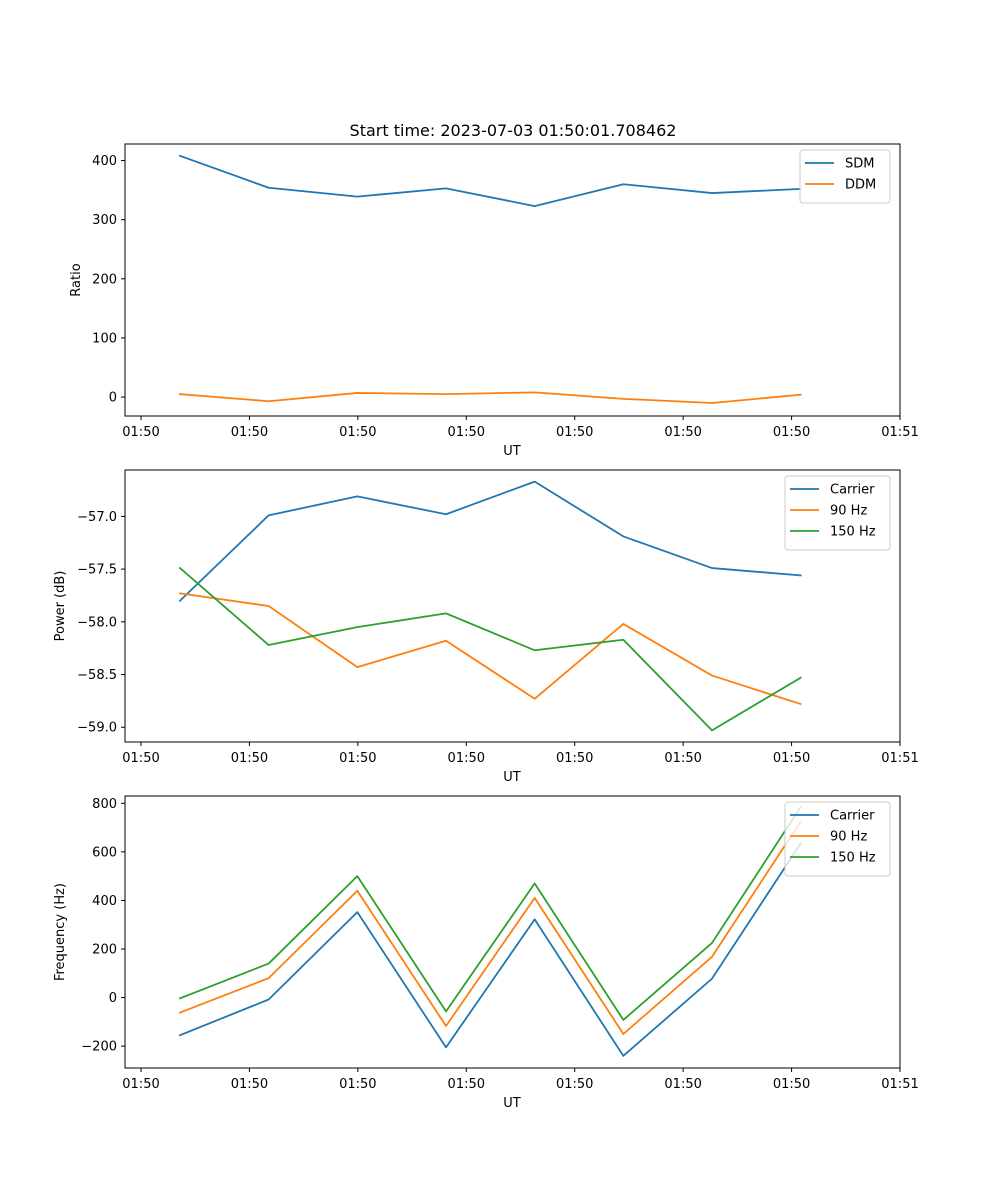 The width and height of the screenshot is (1000, 1200). Describe the element at coordinates (99, 1047) in the screenshot. I see `y-tick-label: −200` at that location.